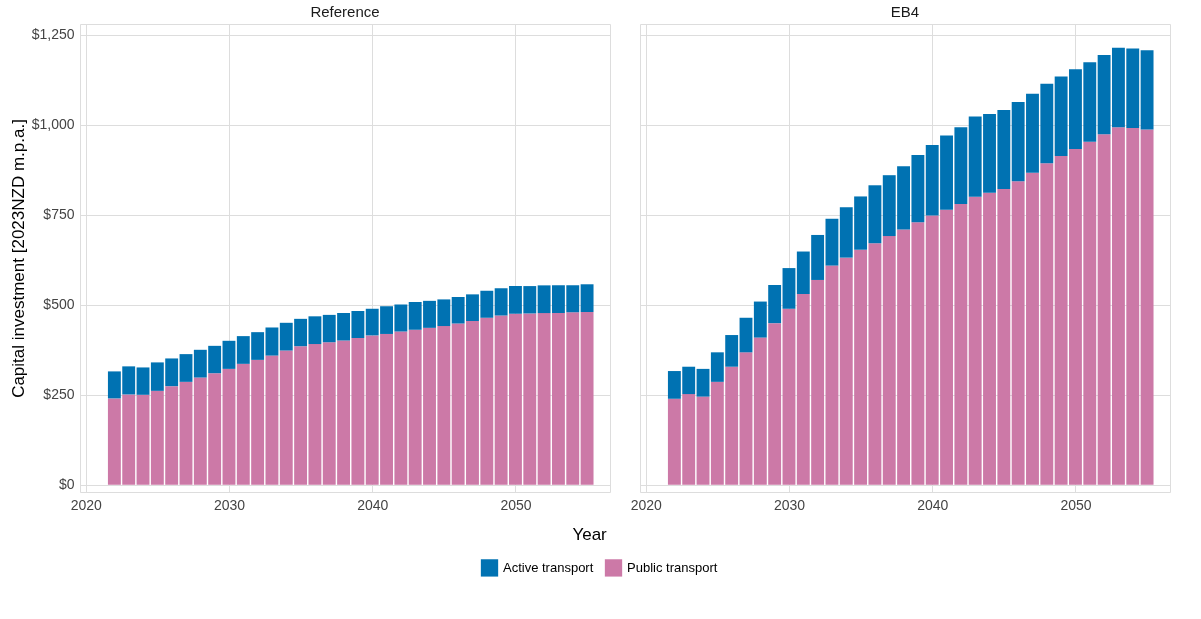 This screenshot has height=619, width=1201. I want to click on y-tick-label: $1,000, so click(53, 124).